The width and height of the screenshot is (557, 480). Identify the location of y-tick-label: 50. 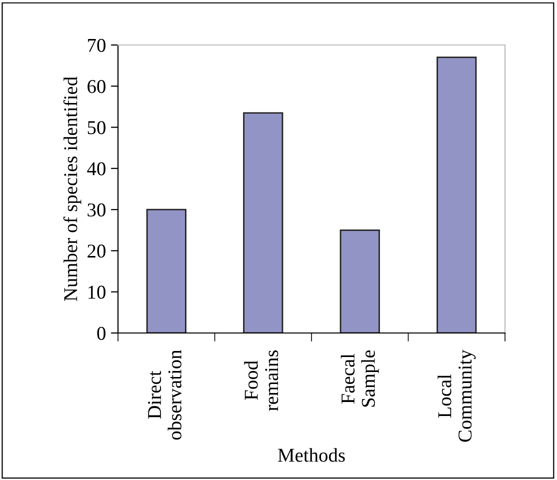
(97, 127).